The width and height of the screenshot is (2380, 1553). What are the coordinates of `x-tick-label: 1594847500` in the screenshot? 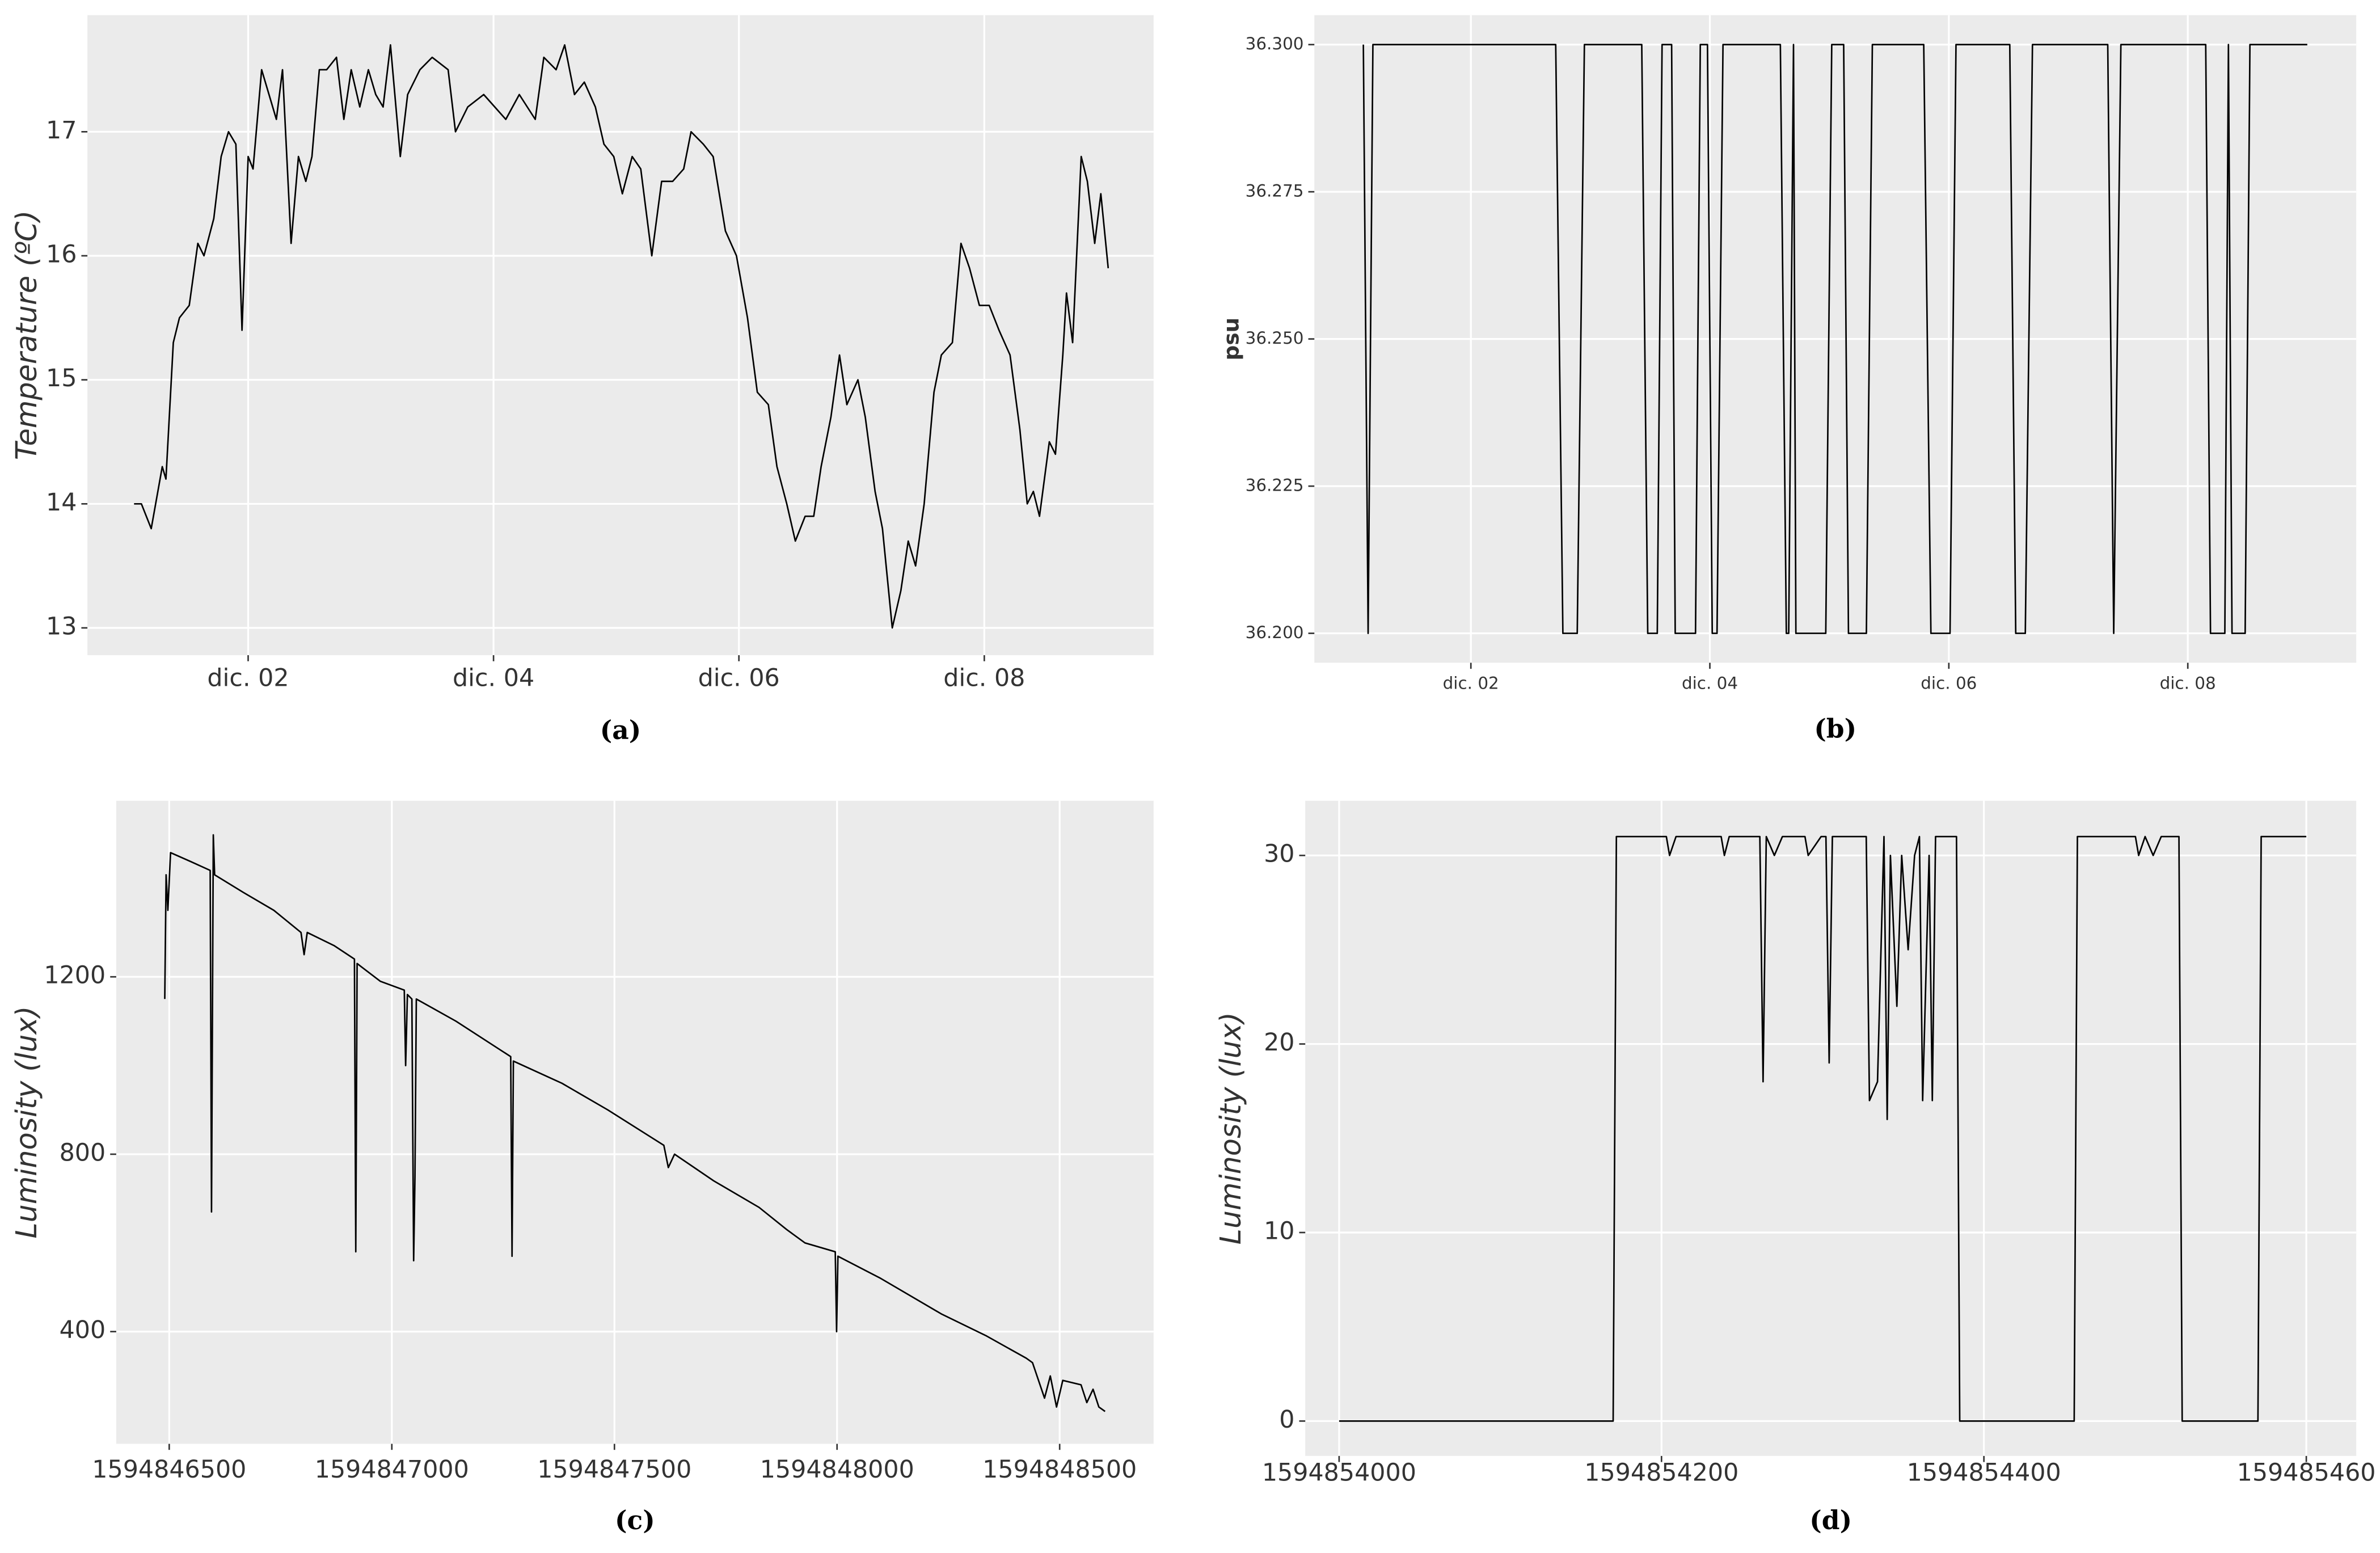 It's located at (614, 1469).